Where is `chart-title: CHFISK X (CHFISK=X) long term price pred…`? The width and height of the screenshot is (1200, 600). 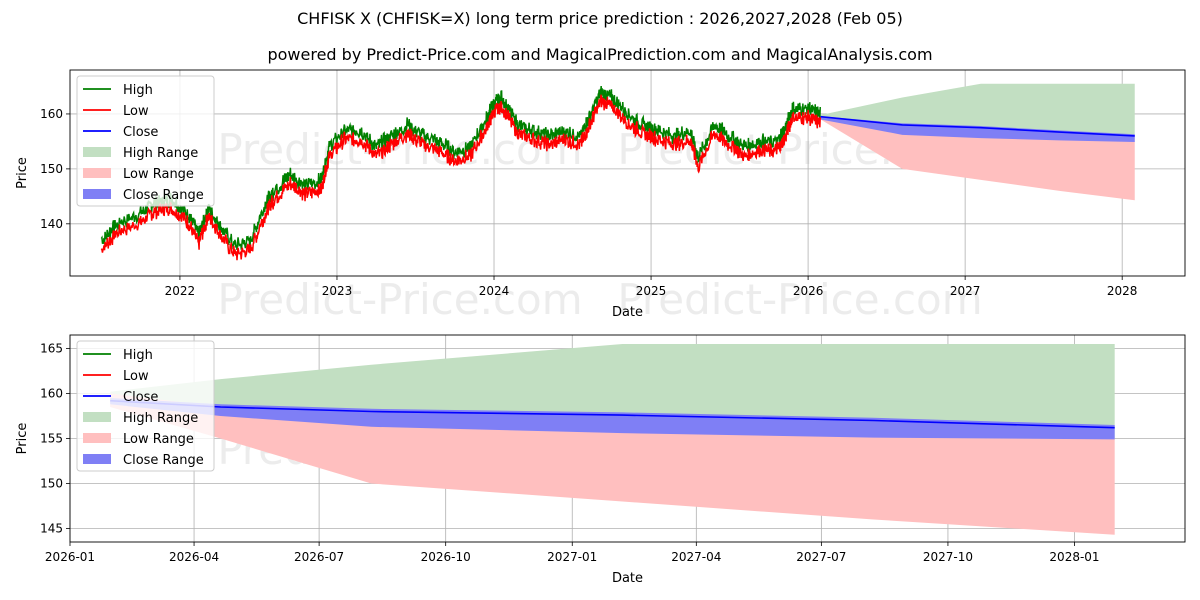 chart-title: CHFISK X (CHFISK=X) long term price pred… is located at coordinates (600, 18).